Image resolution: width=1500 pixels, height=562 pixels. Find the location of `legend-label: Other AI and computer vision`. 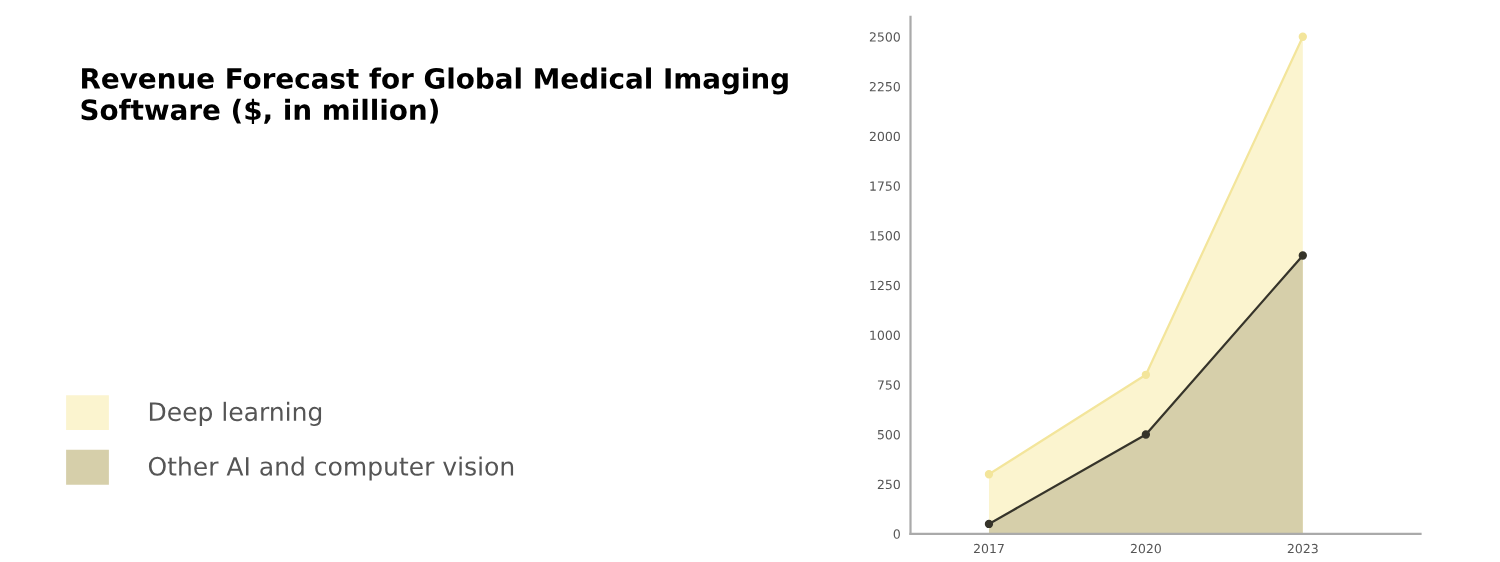

legend-label: Other AI and computer vision is located at coordinates (331, 468).